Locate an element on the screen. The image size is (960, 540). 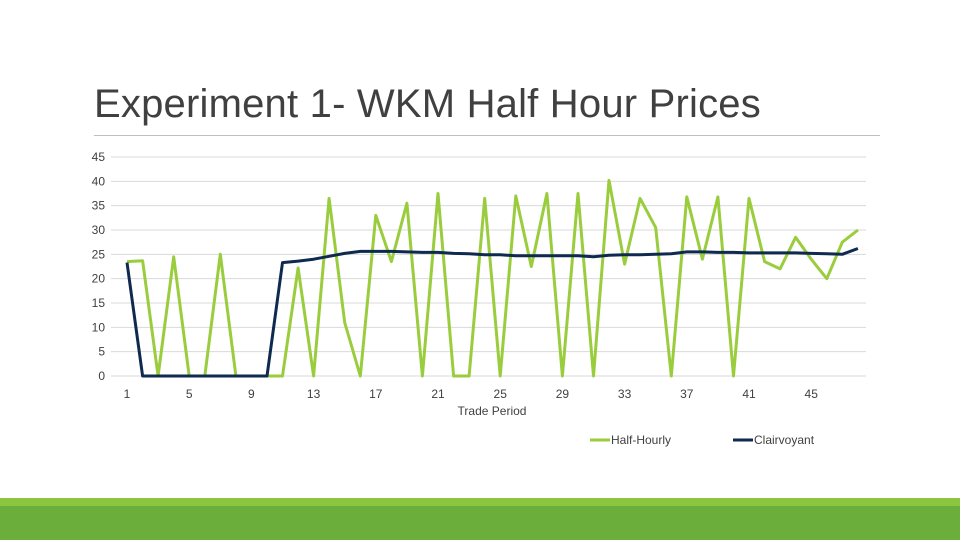
slide-title: Experiment 1- WKM Half Hour Prices is located at coordinates (427, 104).